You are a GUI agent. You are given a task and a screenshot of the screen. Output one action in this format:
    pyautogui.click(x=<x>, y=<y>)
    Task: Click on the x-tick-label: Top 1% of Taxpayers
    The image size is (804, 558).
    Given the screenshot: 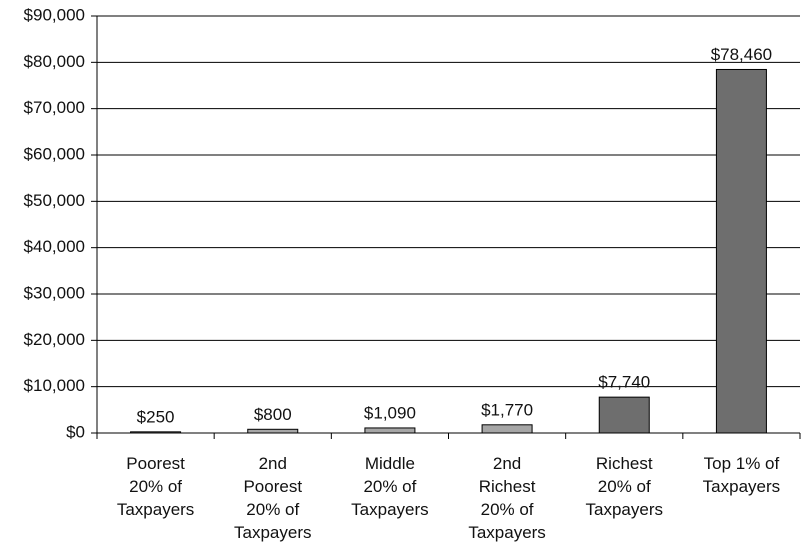 What is the action you would take?
    pyautogui.click(x=741, y=475)
    